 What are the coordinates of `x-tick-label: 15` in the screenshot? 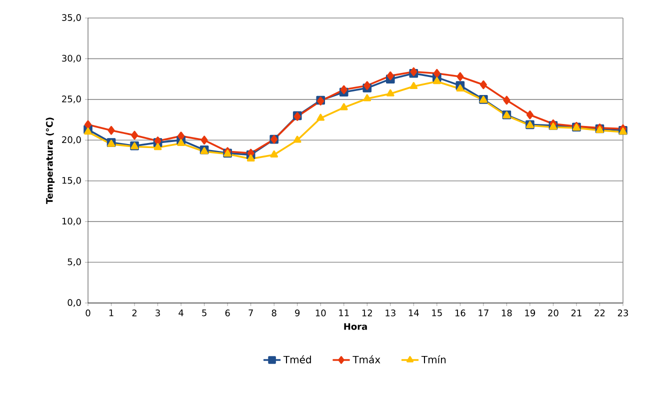 It's located at (437, 313).